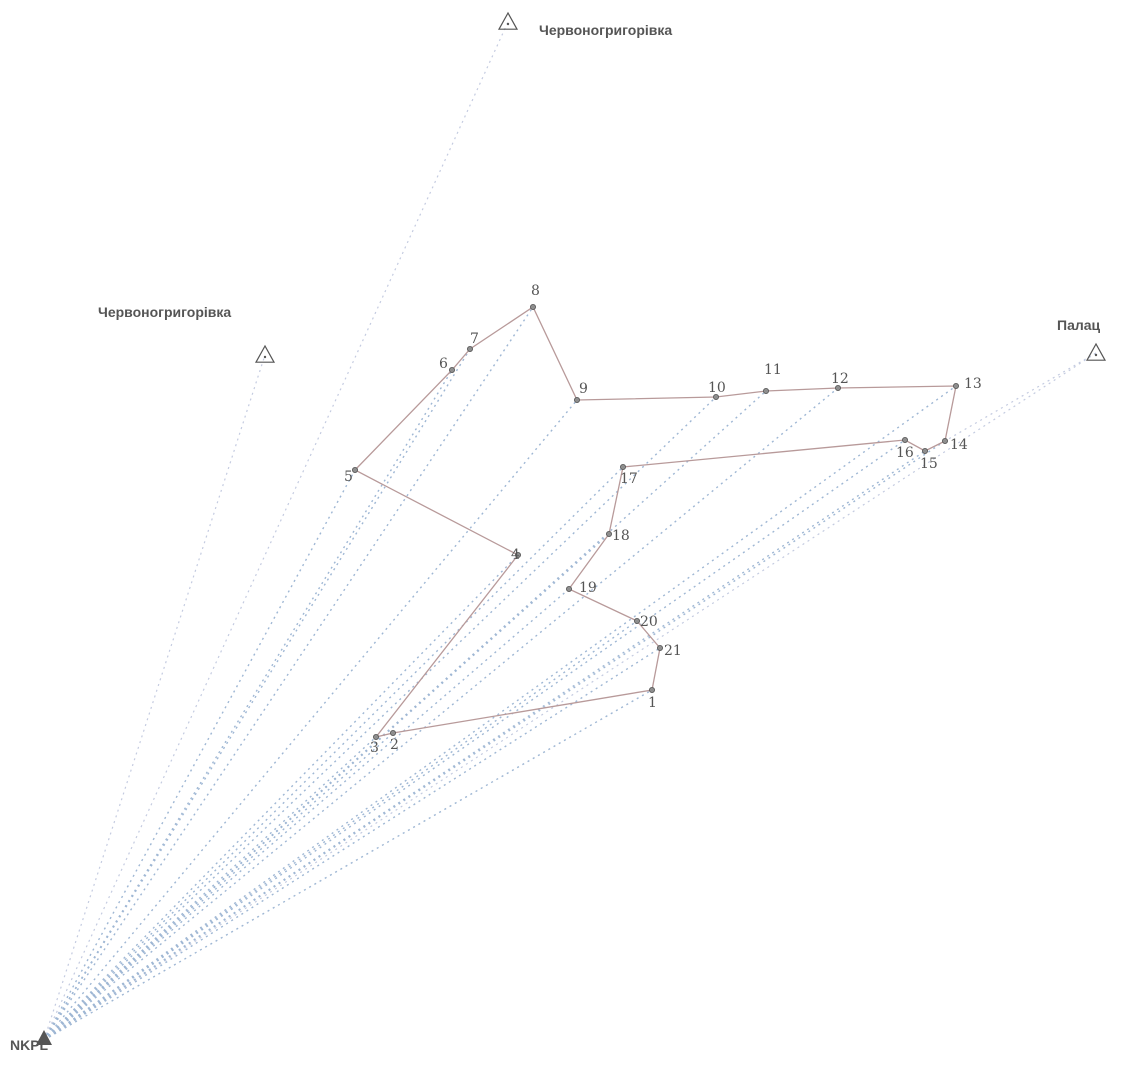  Describe the element at coordinates (588, 588) in the screenshot. I see `traverse-point-label: 19` at that location.